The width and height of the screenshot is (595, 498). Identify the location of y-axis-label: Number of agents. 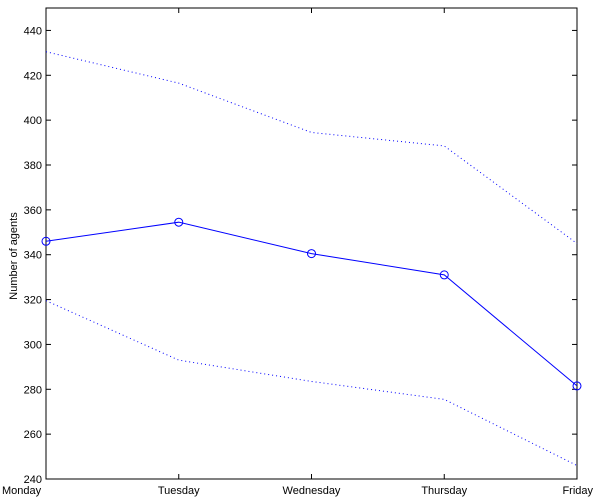
(14, 256).